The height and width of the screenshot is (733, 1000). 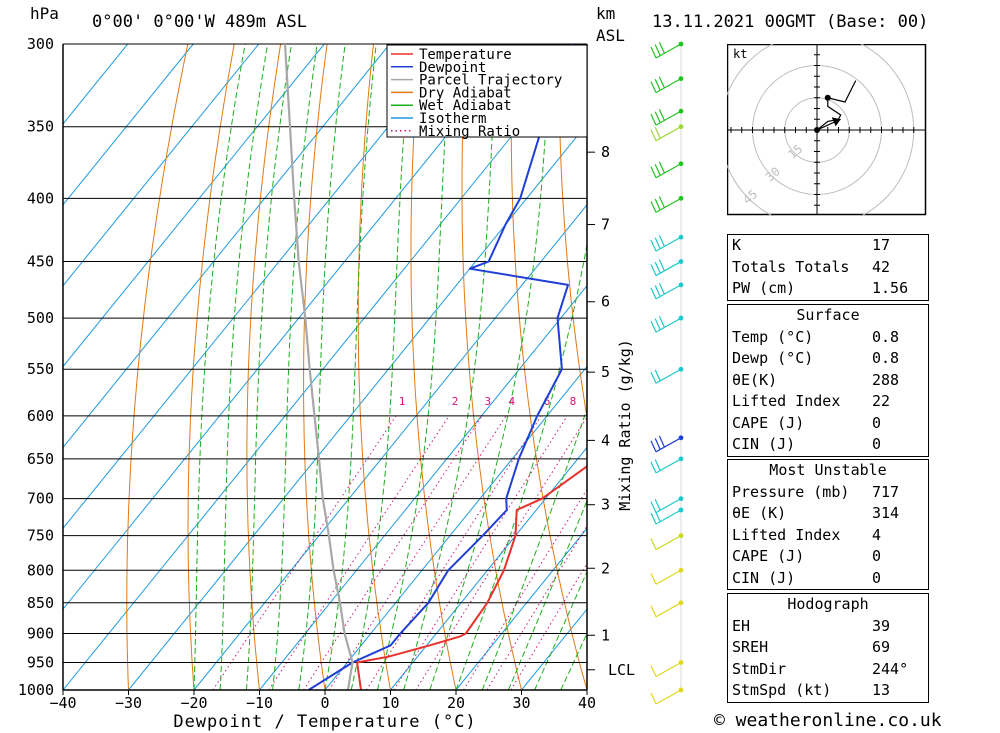 I want to click on hodograph-trace, so click(x=836, y=105).